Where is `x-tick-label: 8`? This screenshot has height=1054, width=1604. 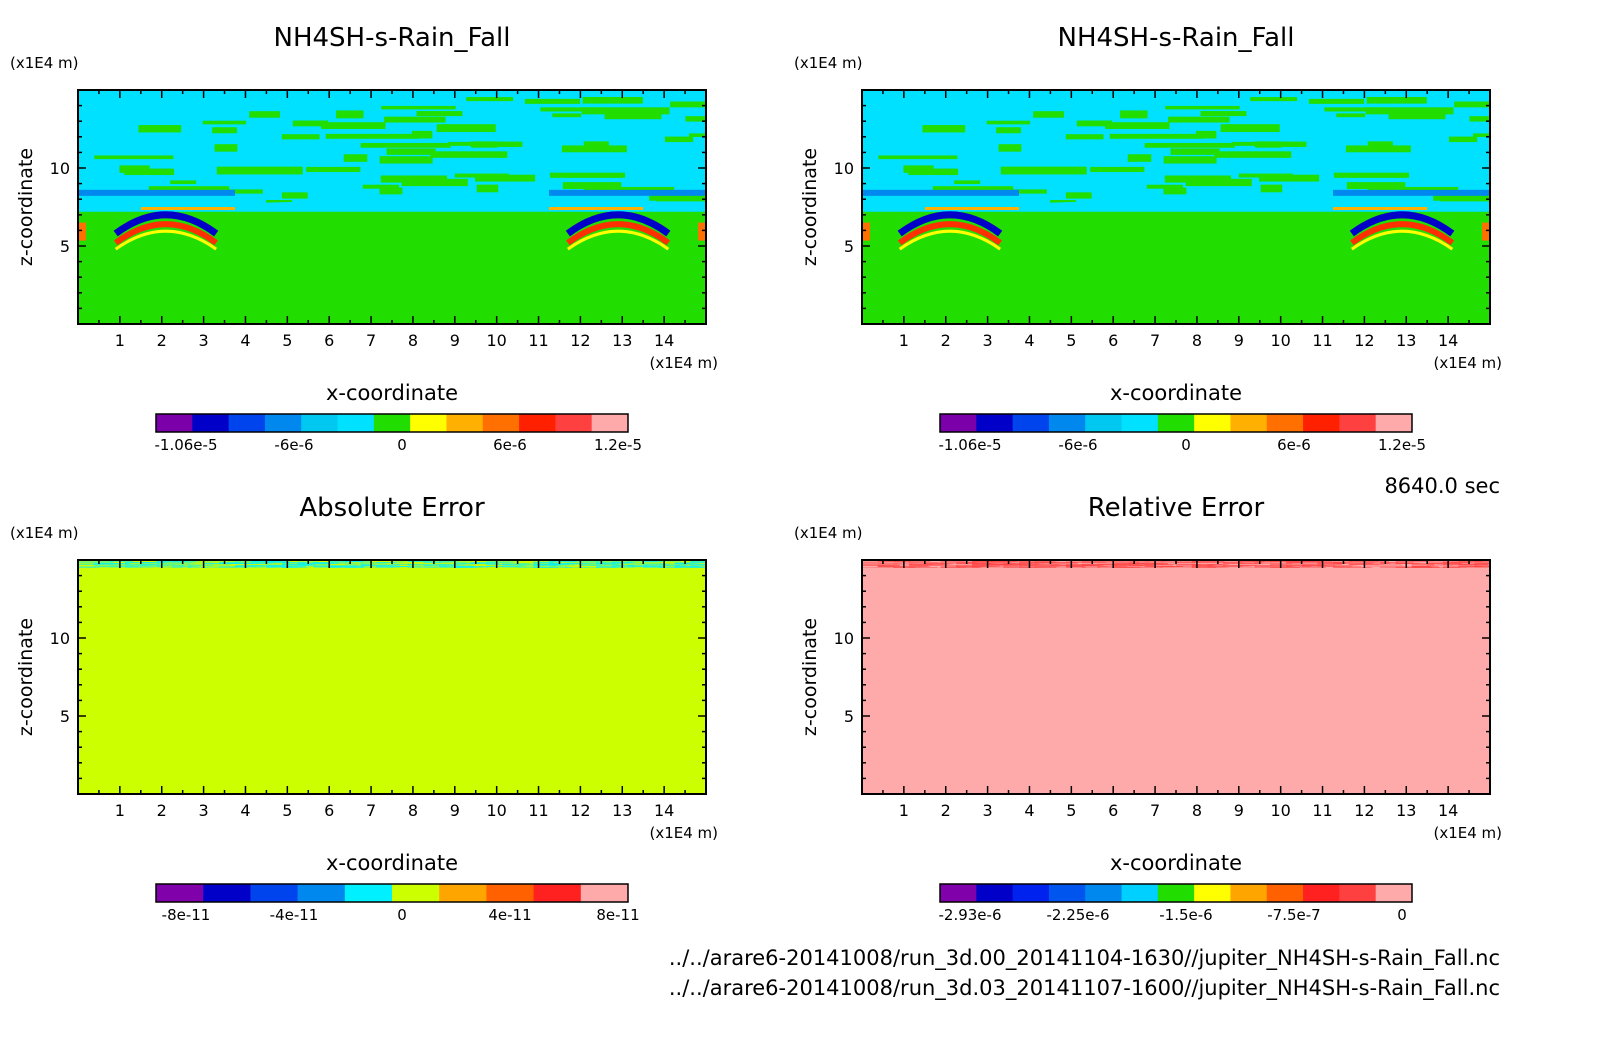 x-tick-label: 8 is located at coordinates (413, 340).